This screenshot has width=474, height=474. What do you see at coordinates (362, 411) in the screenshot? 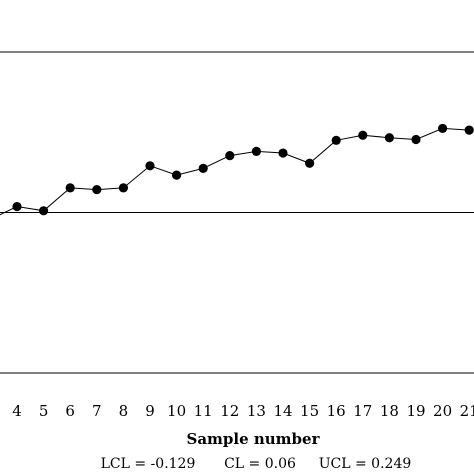
I see `x-tick-label: 17` at bounding box center [362, 411].